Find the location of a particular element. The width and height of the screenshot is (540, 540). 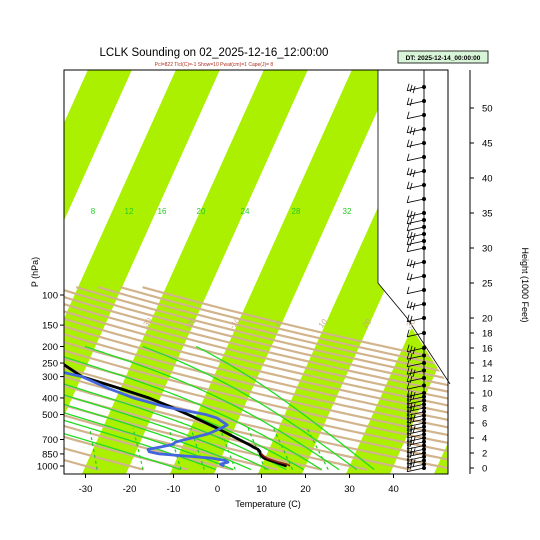

p-tick-label: 150 is located at coordinates (50, 326).